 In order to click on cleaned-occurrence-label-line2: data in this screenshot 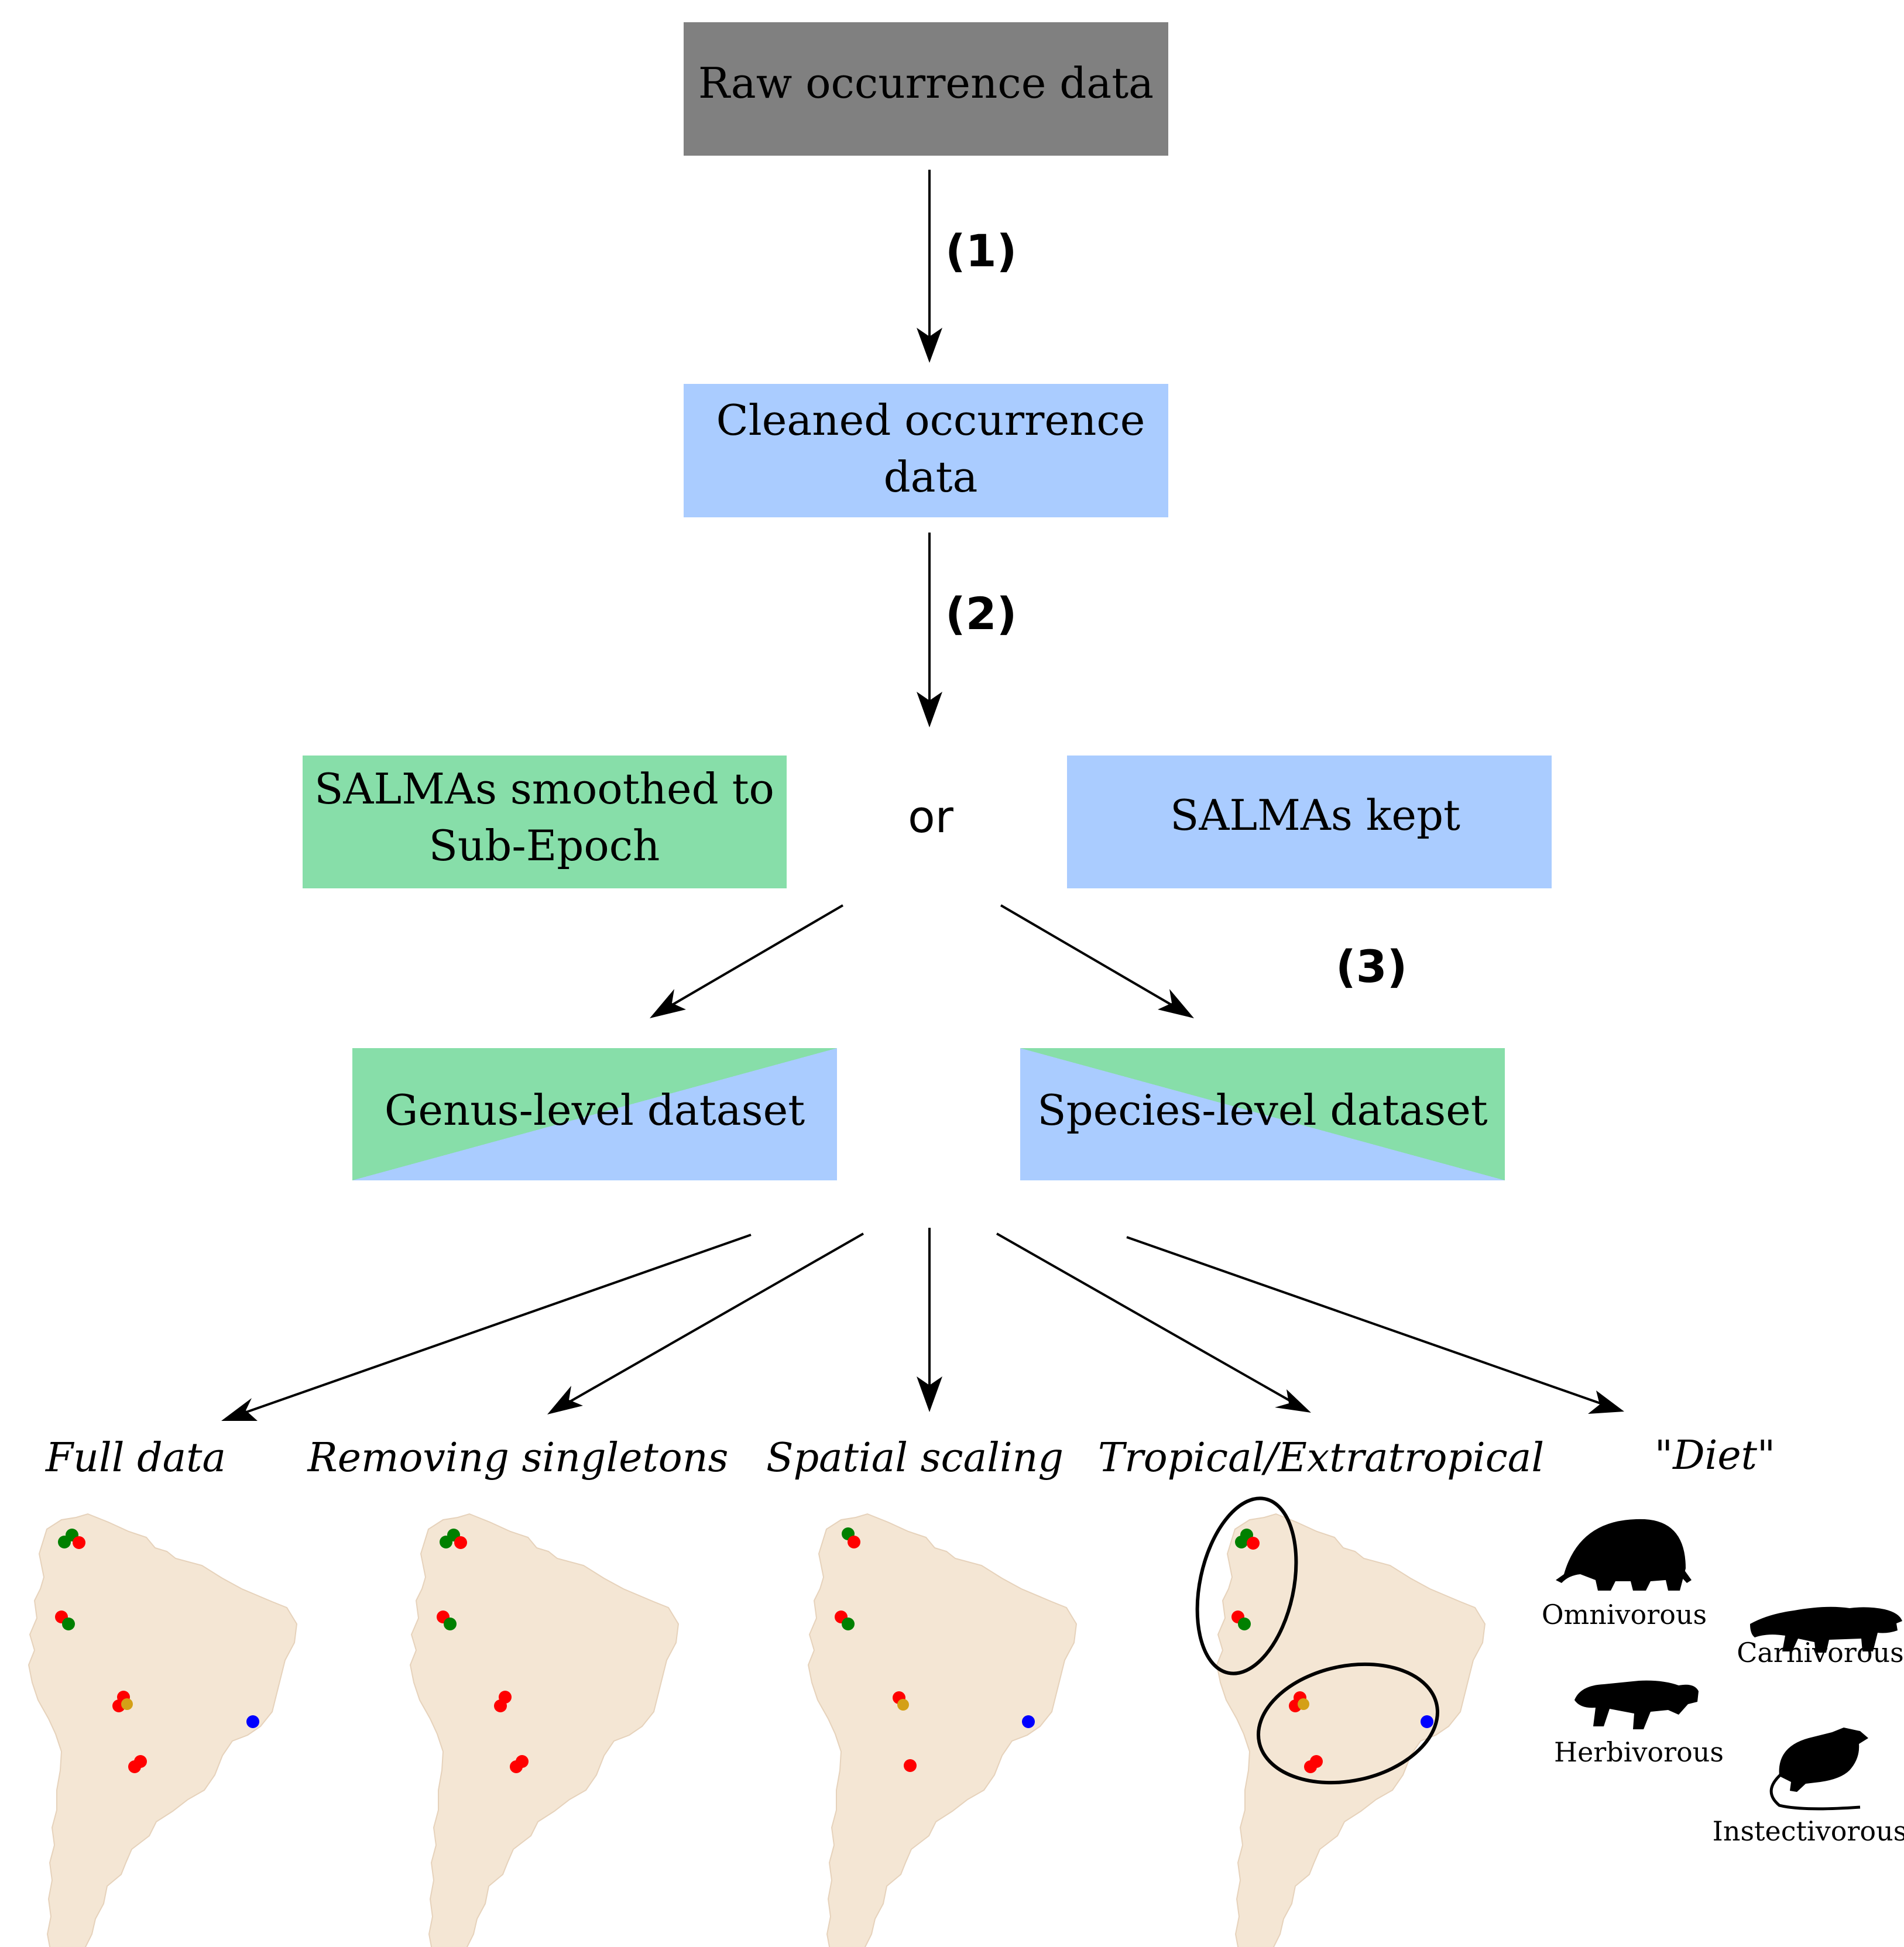, I will do `click(931, 477)`.